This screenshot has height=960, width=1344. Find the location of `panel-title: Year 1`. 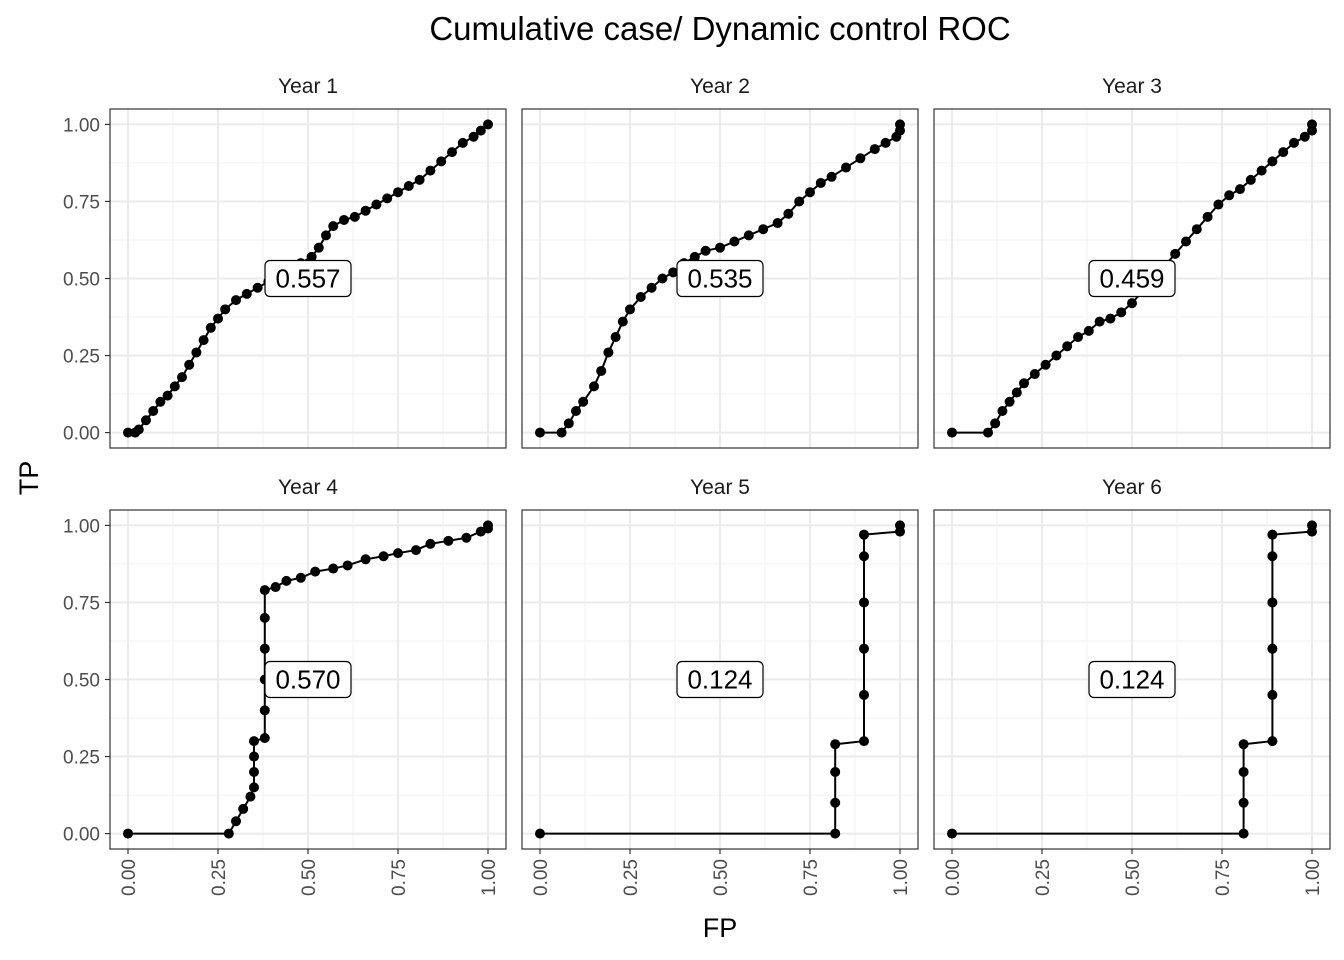

panel-title: Year 1 is located at coordinates (308, 86).